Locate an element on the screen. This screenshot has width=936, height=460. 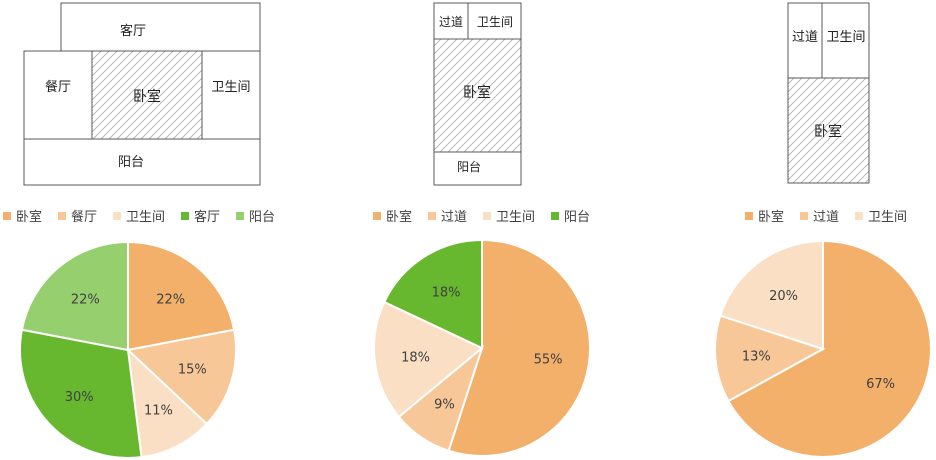
pie-slice-canting is located at coordinates (181, 377).